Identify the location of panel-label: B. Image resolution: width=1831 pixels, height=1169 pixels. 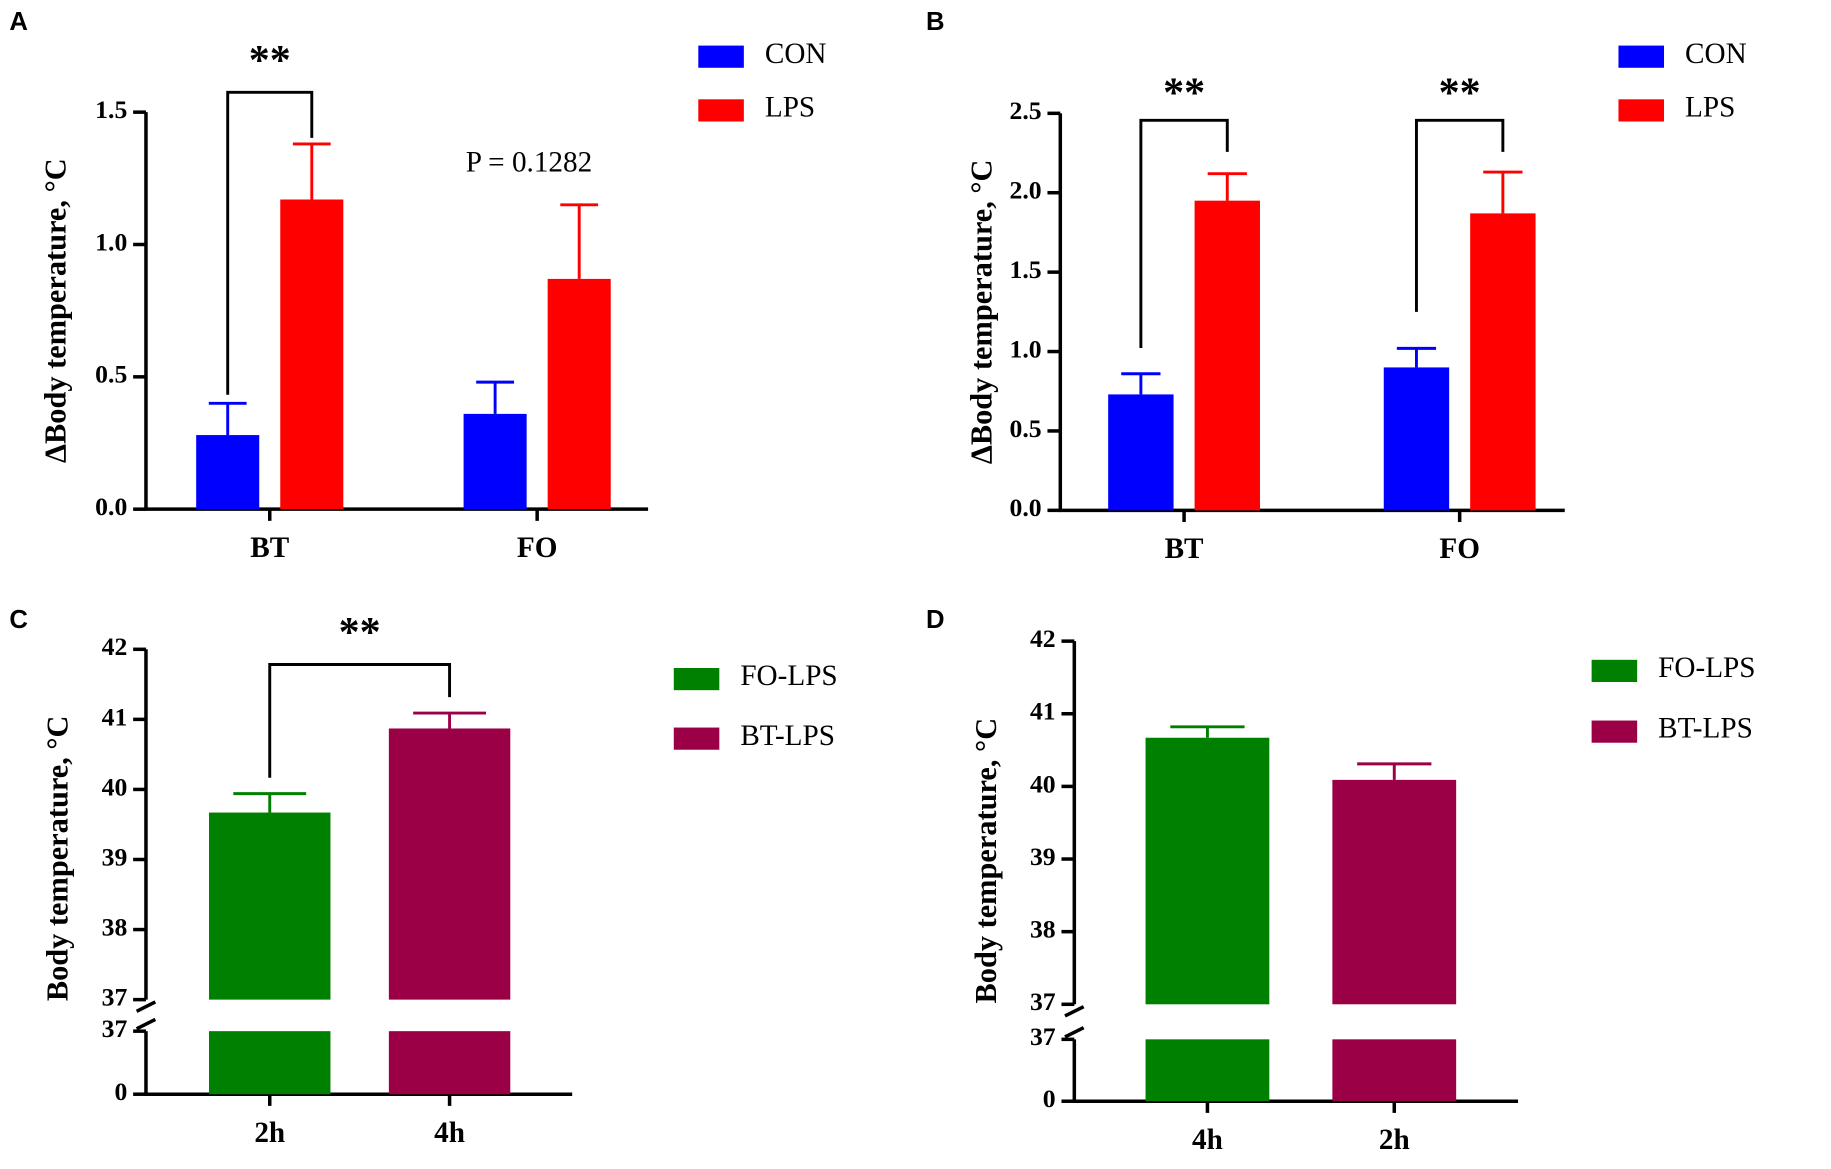
(935, 22).